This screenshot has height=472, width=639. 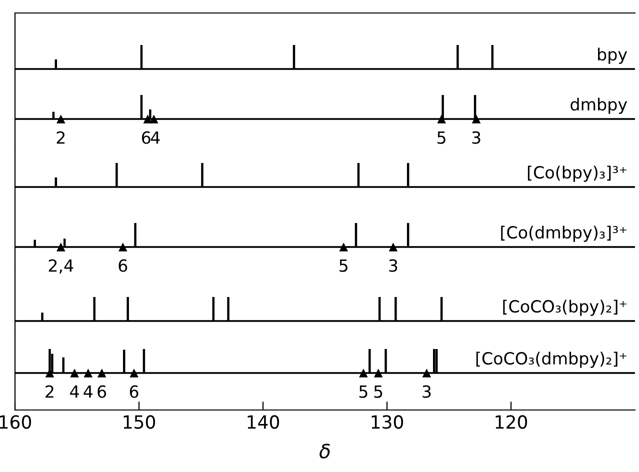 I want to click on text: dmbpy, so click(x=599, y=106).